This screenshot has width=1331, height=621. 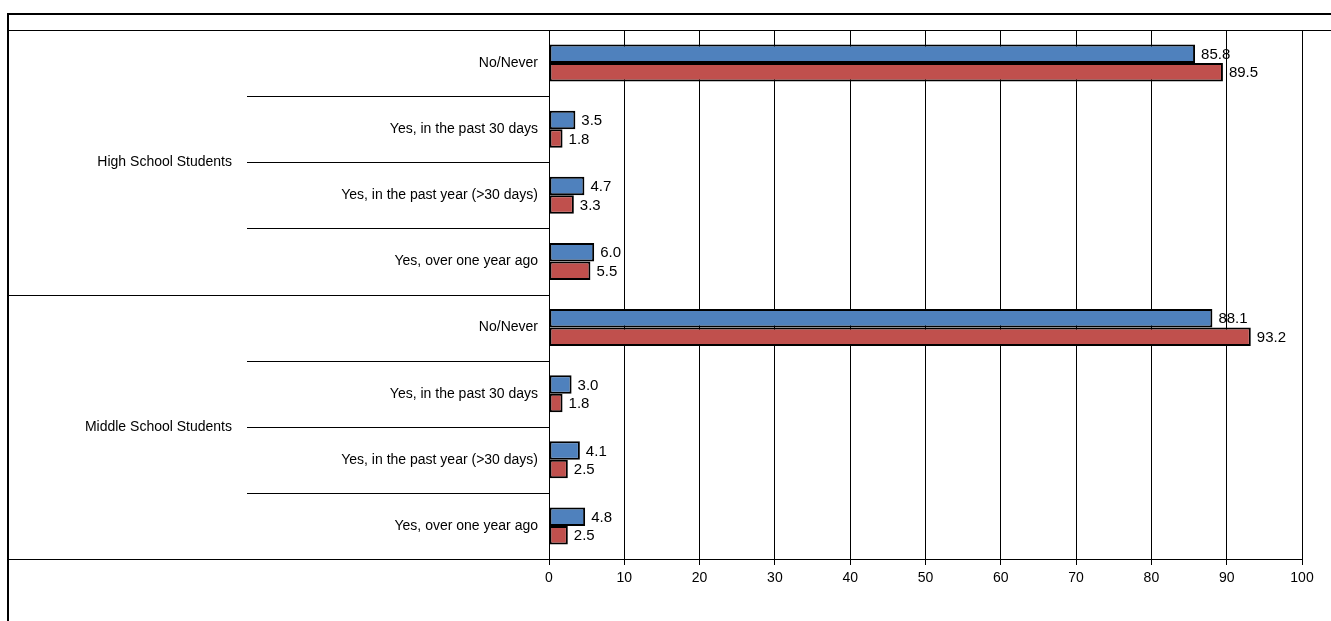 What do you see at coordinates (925, 577) in the screenshot?
I see `x-tick-label: 50` at bounding box center [925, 577].